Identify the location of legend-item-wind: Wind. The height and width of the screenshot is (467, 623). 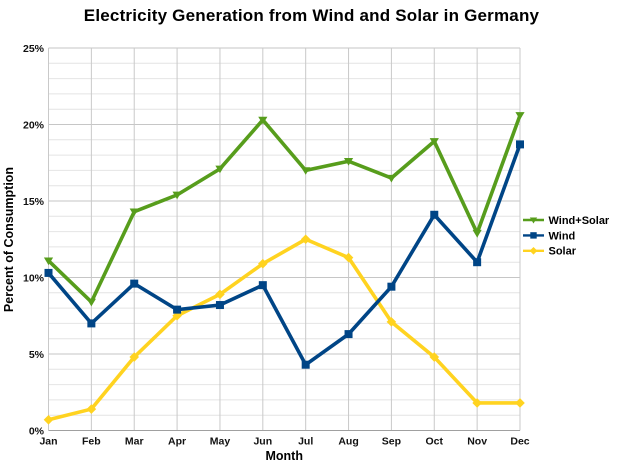
(549, 236).